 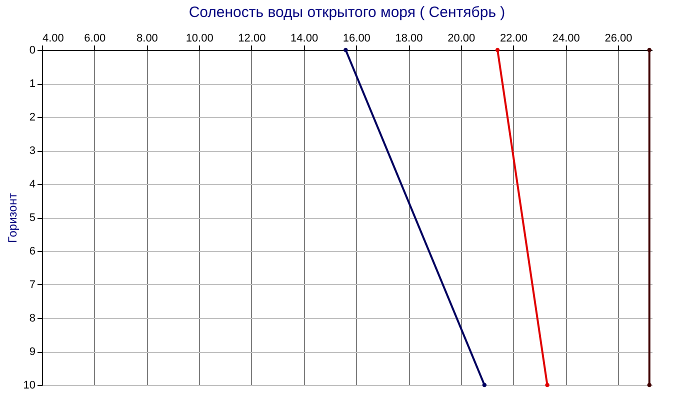 I want to click on x-tick-label: 14.00, so click(x=304, y=38).